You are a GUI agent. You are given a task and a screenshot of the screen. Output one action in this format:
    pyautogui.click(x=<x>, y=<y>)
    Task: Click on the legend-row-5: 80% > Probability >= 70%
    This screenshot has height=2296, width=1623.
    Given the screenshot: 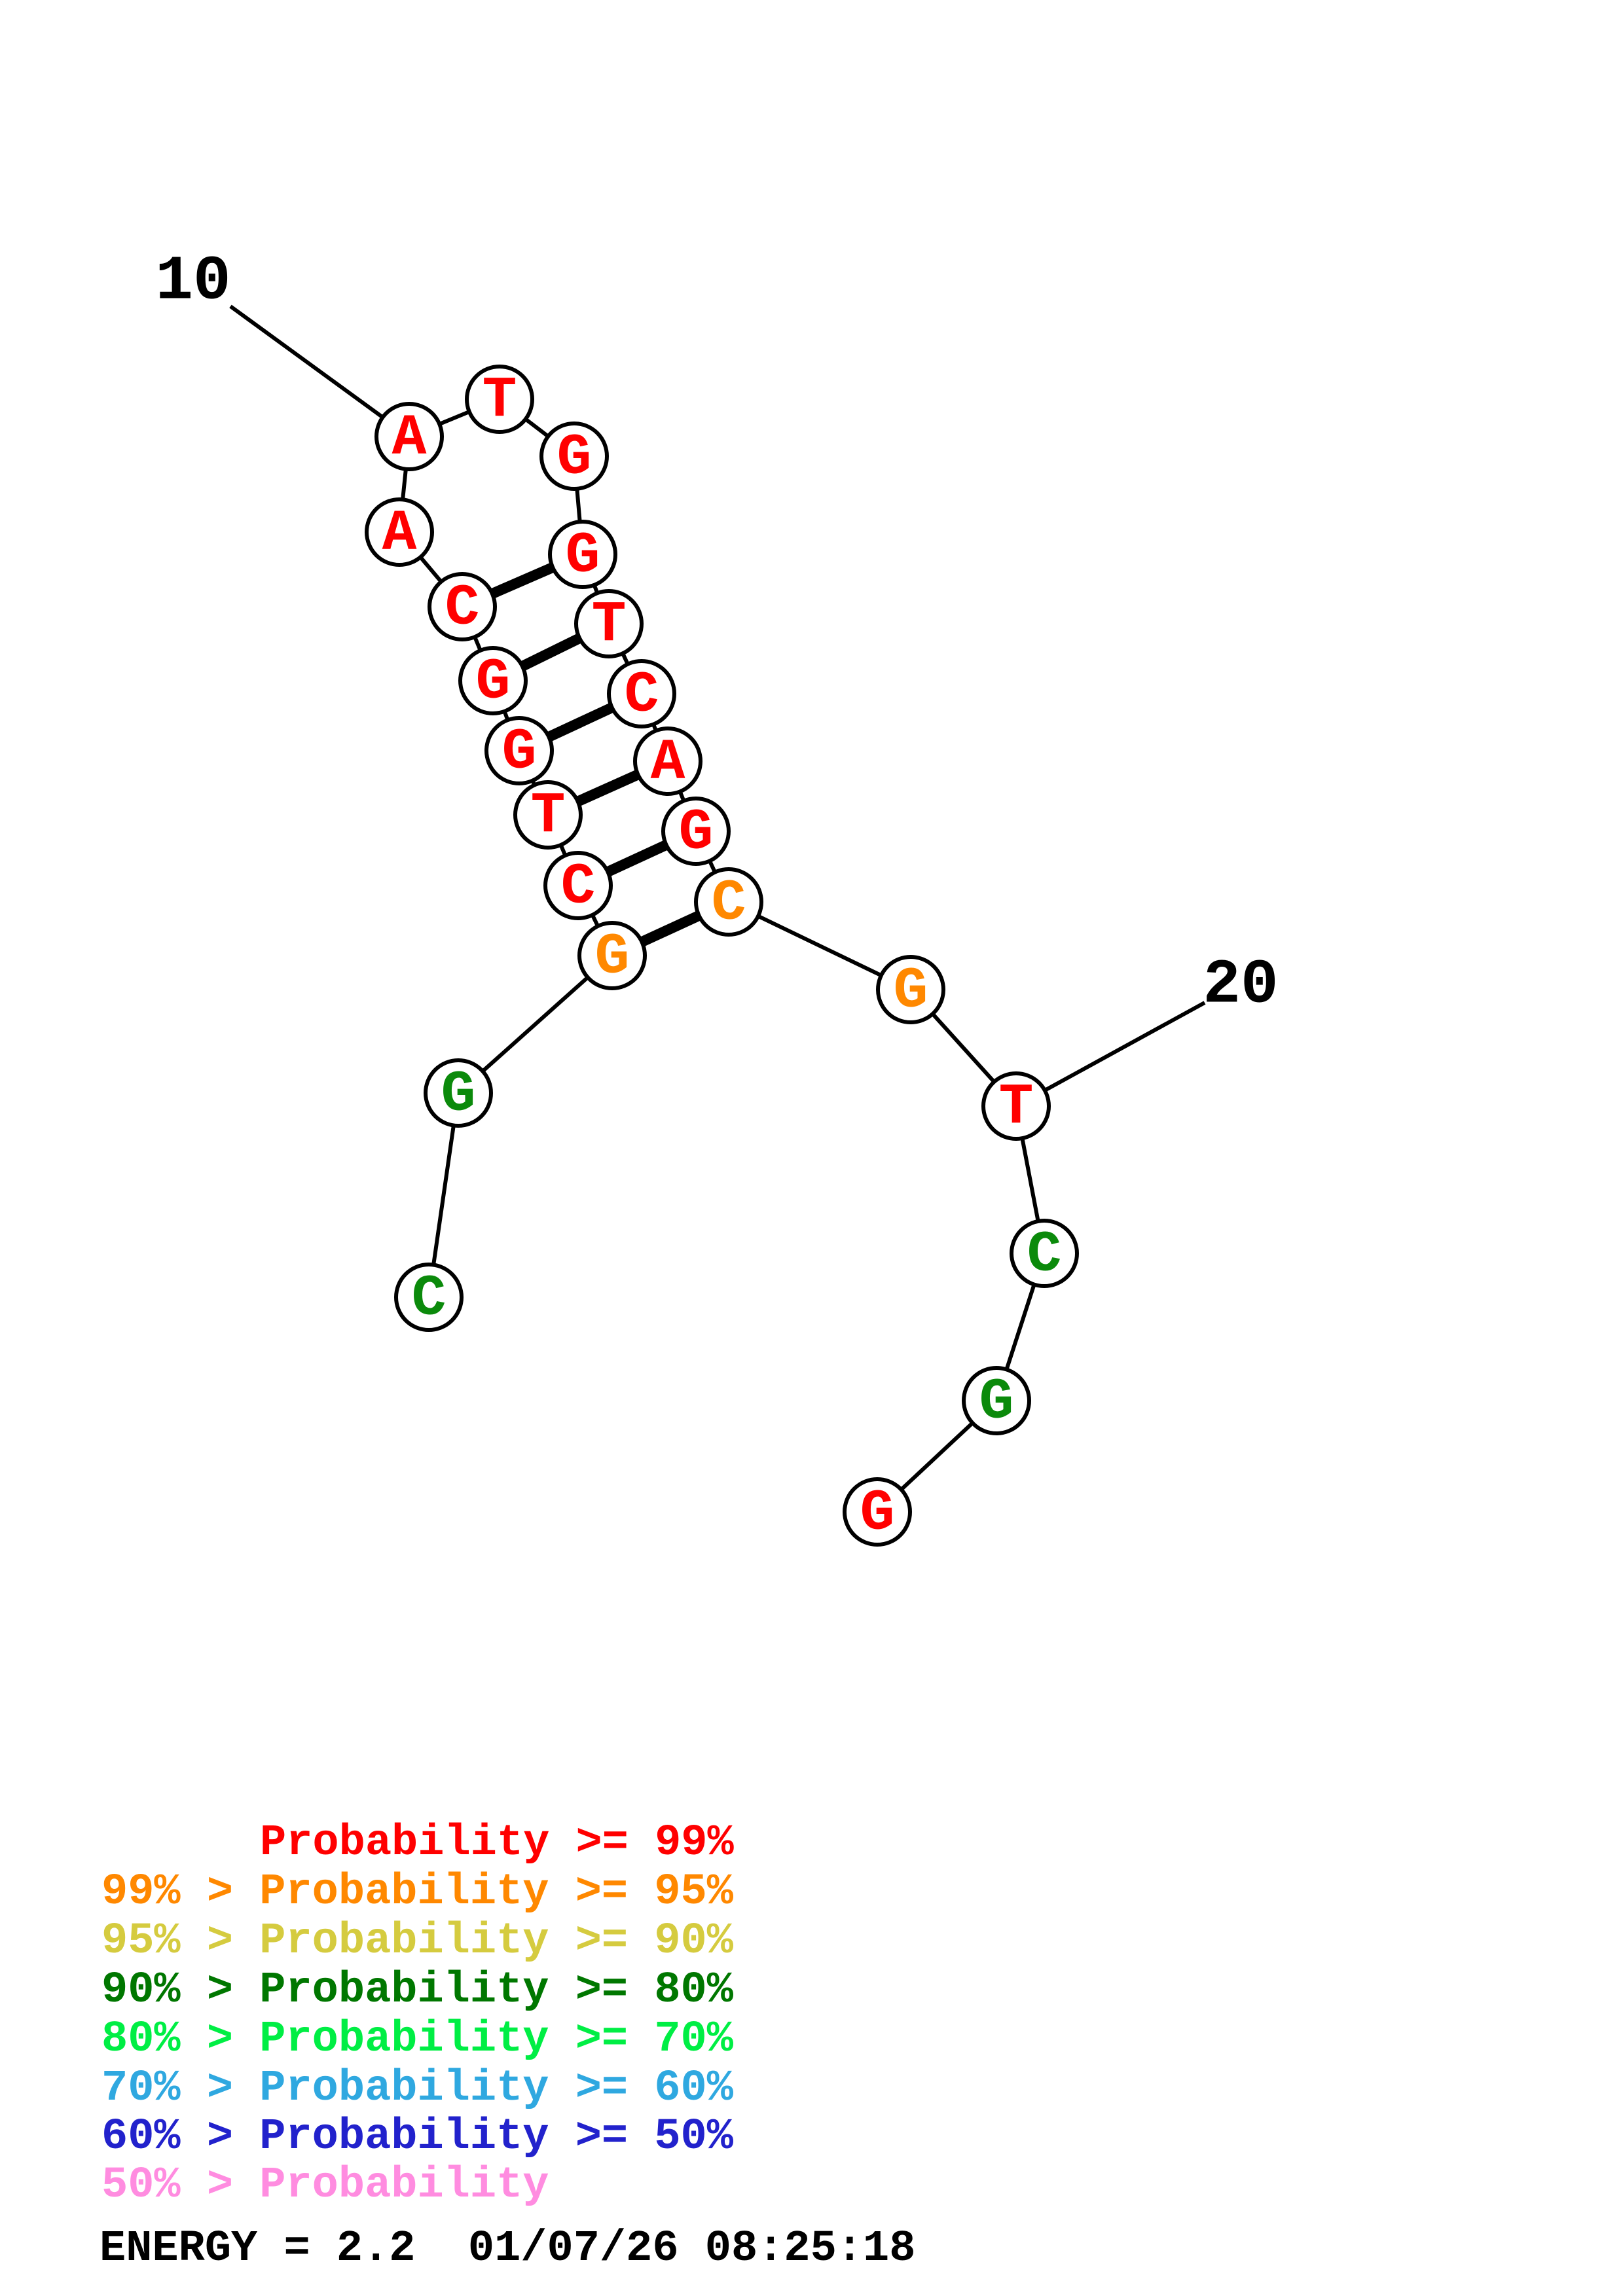 What is the action you would take?
    pyautogui.click(x=417, y=2039)
    